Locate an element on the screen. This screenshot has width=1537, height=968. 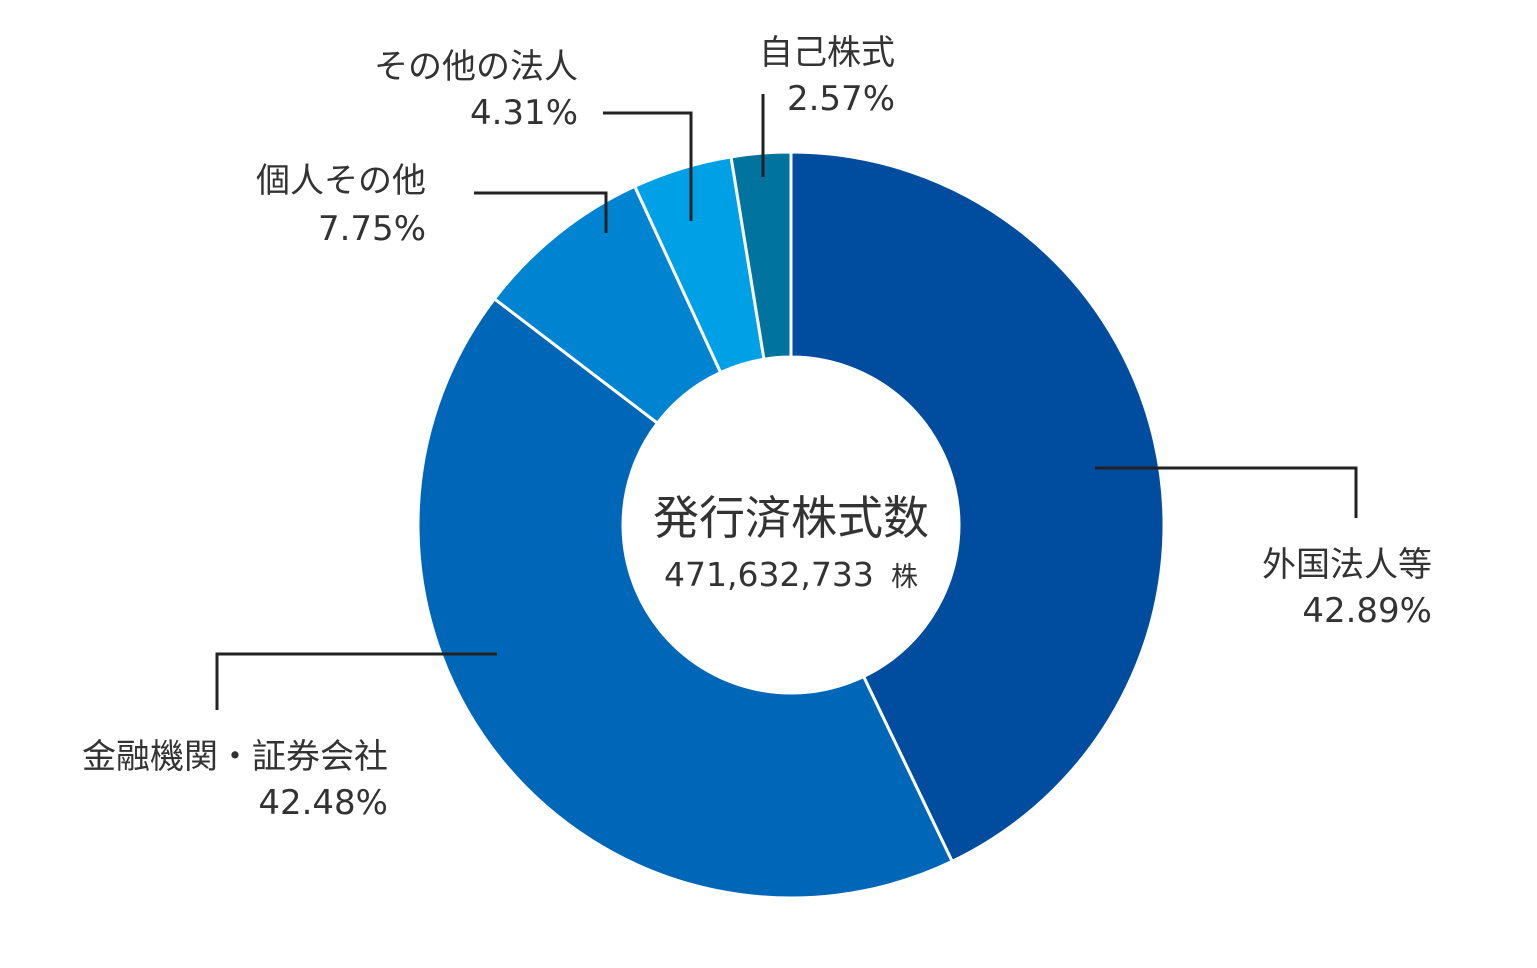
leader-line-other-corp is located at coordinates (648, 166).